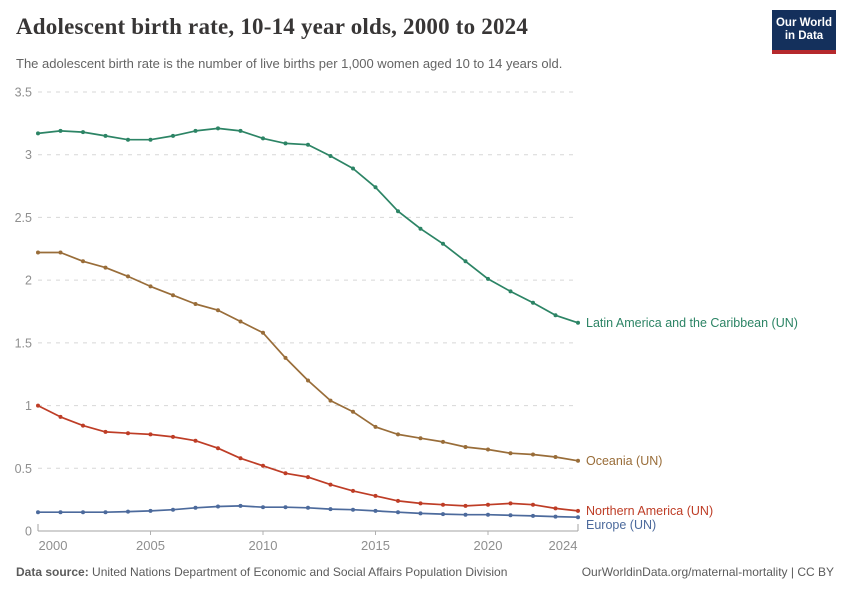 This screenshot has width=850, height=600. What do you see at coordinates (804, 32) in the screenshot?
I see `owid-logo: Our World in Data` at bounding box center [804, 32].